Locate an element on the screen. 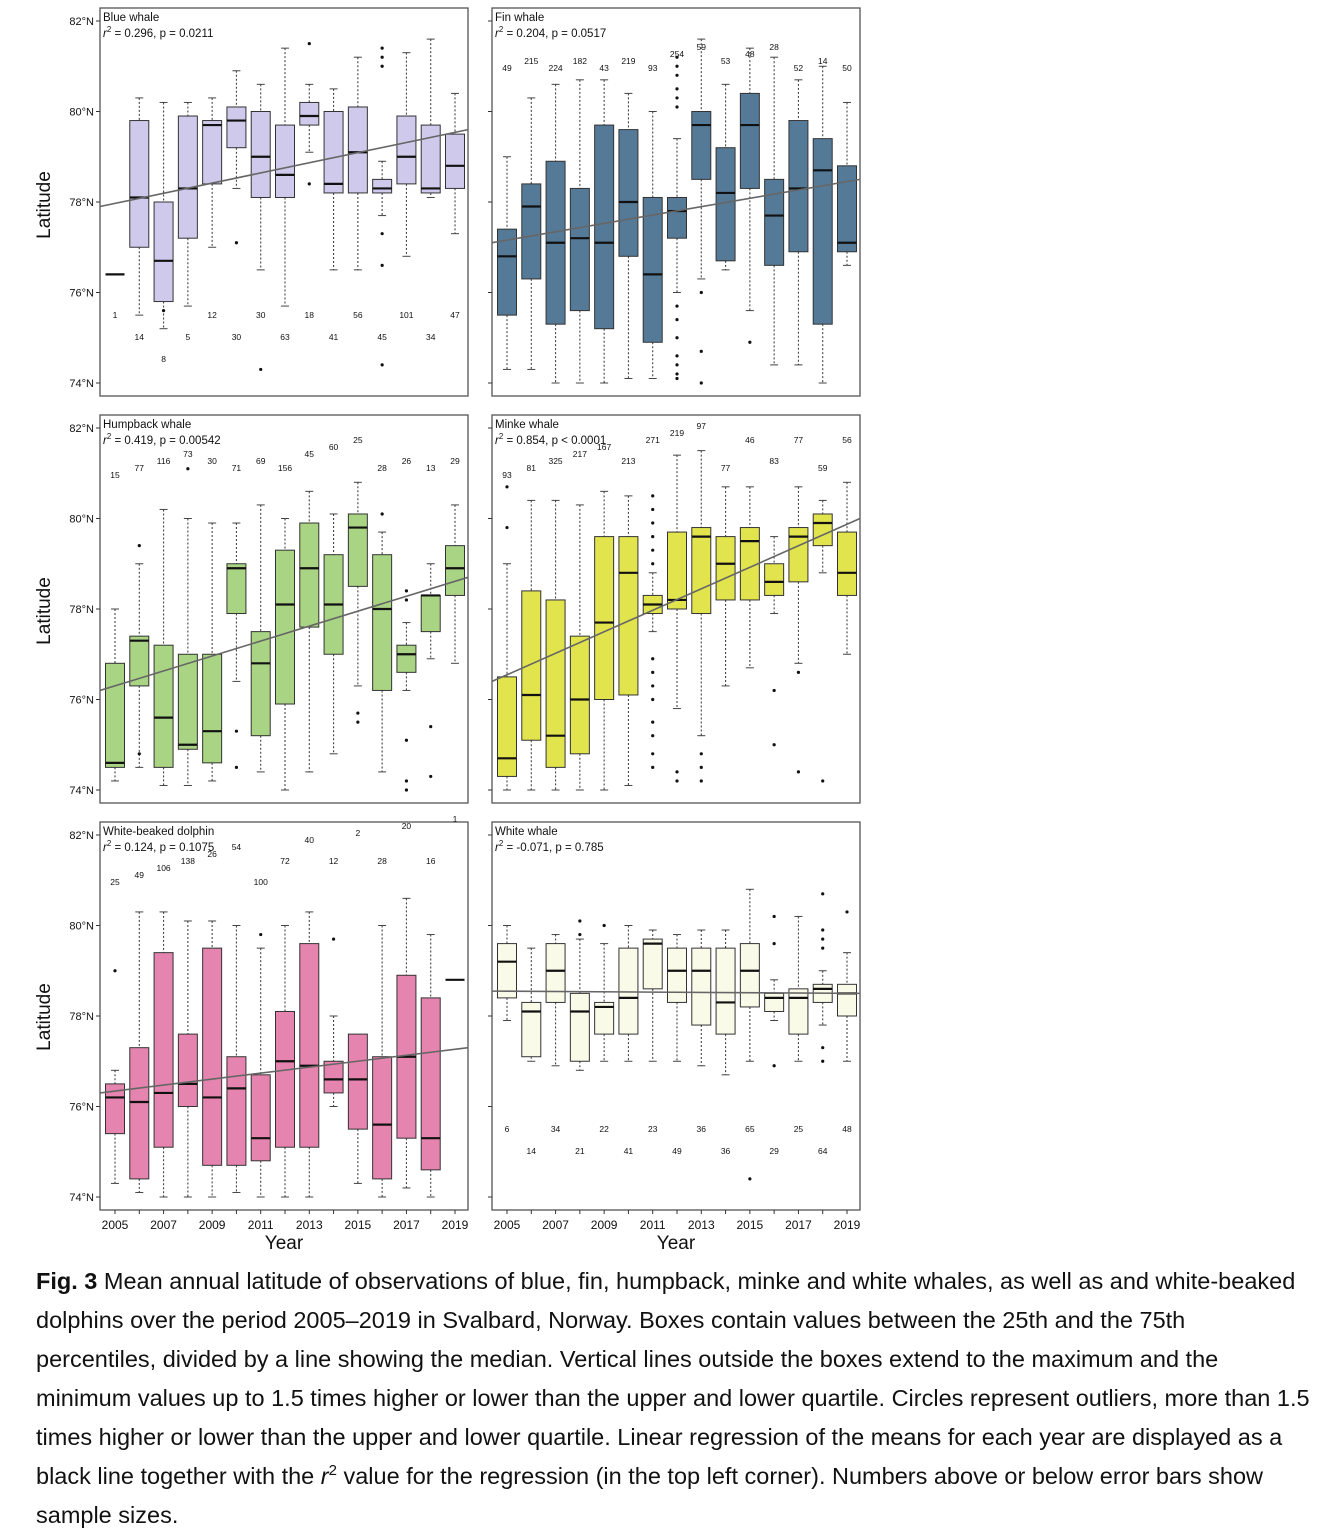  x-tick-label: 2011 is located at coordinates (653, 1225).